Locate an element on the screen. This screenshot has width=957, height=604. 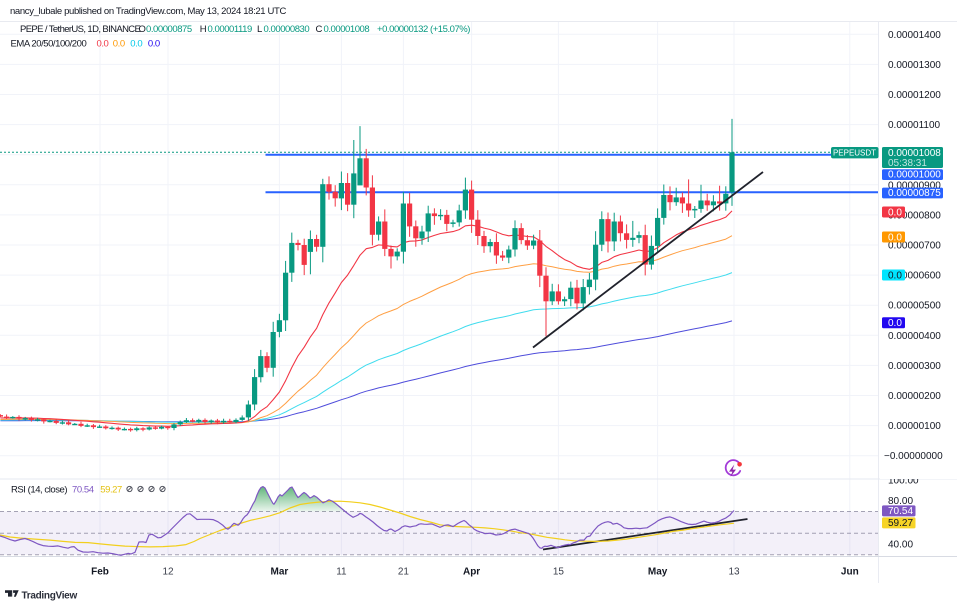
svg-text: 0.00001000 is located at coordinates (914, 175).